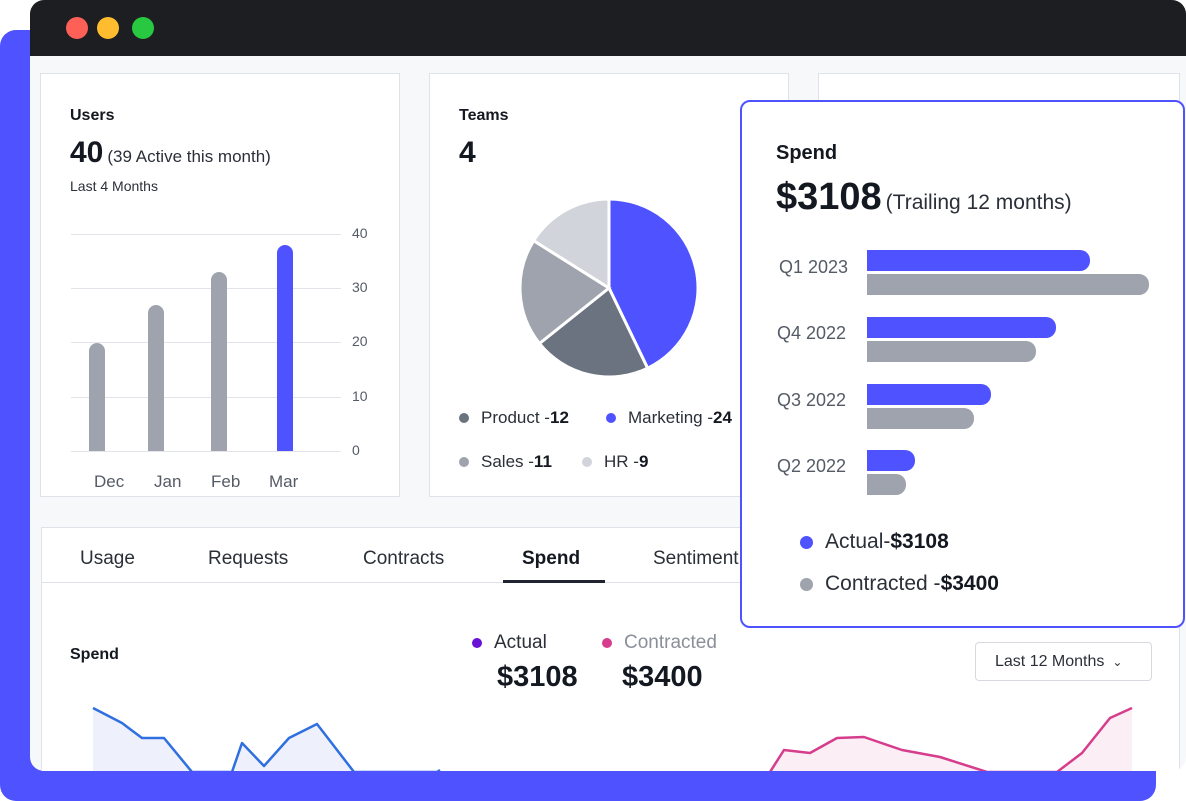  What do you see at coordinates (537, 677) in the screenshot?
I see `actual-amount: $3108` at bounding box center [537, 677].